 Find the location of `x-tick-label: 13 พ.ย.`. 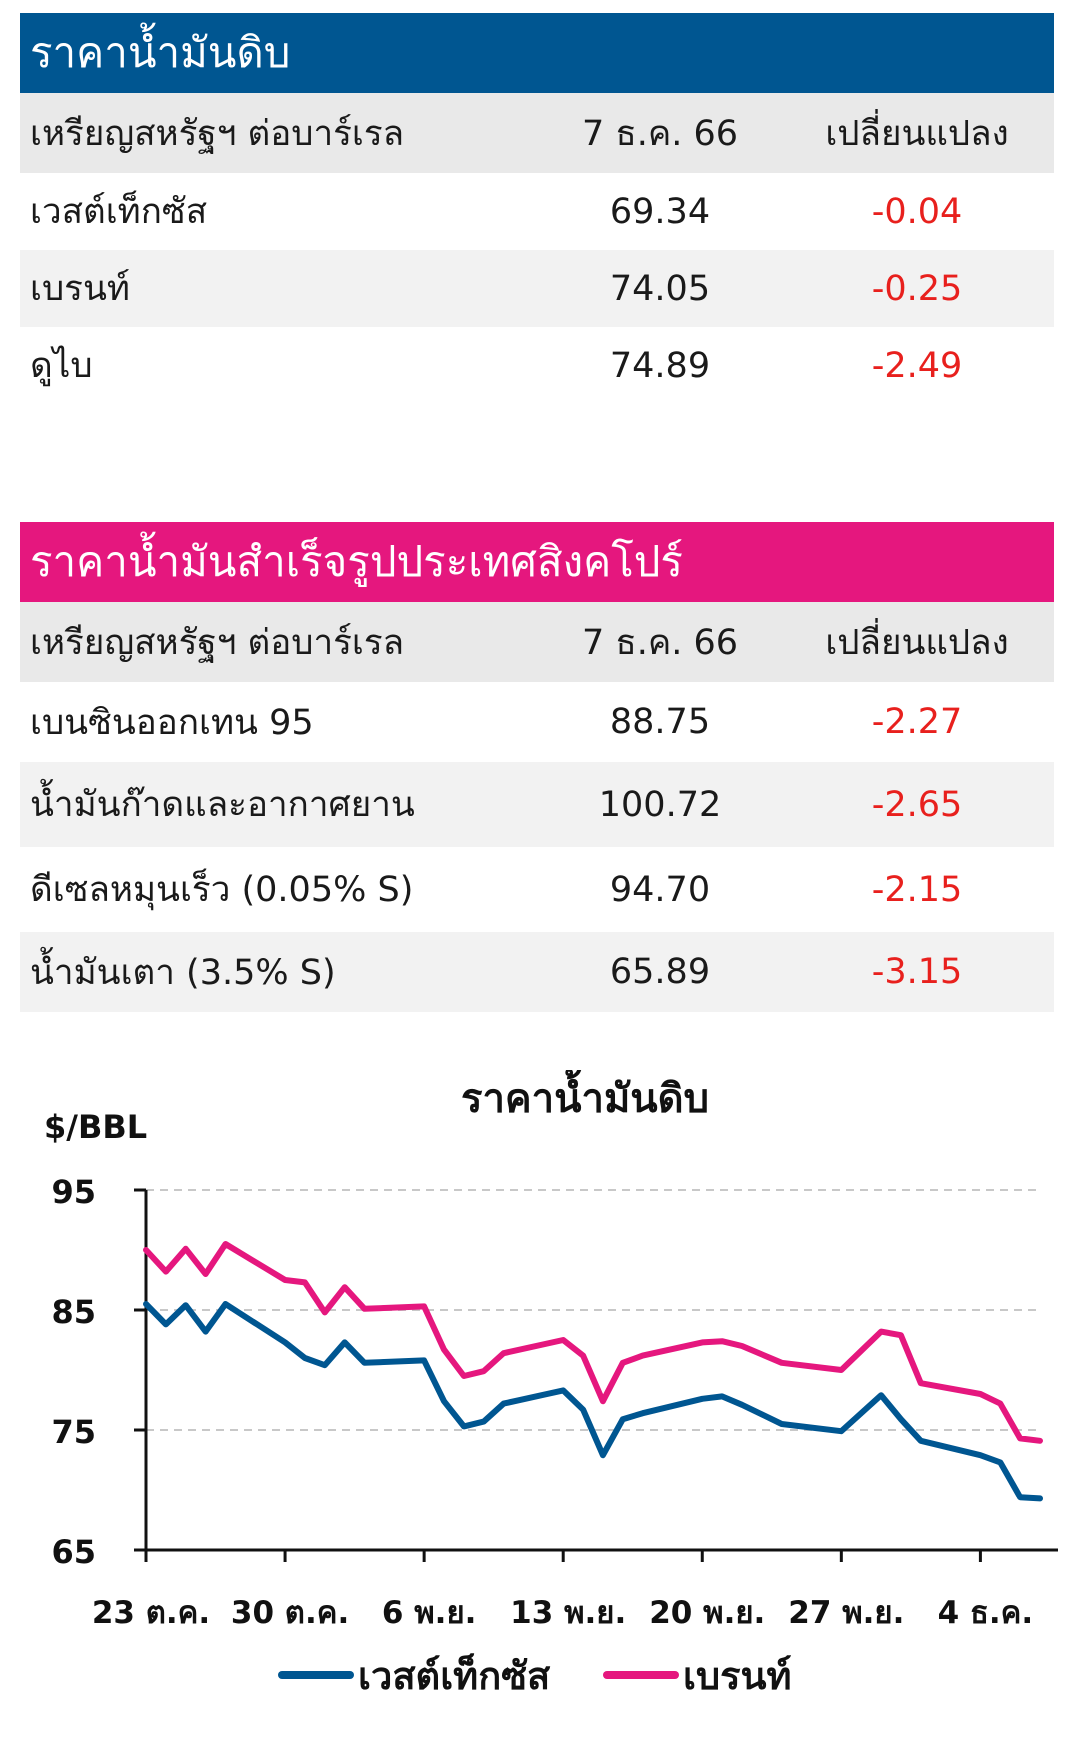

x-tick-label: 13 พ.ย. is located at coordinates (568, 1613).